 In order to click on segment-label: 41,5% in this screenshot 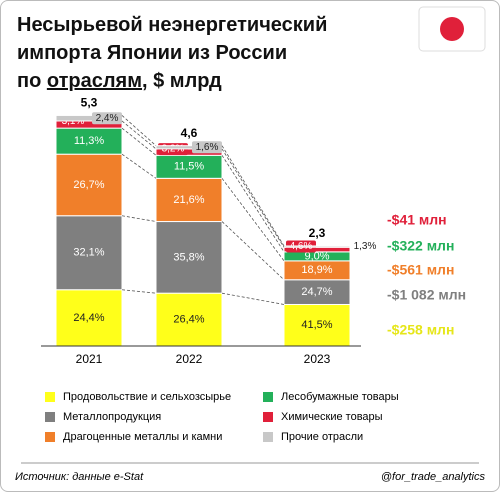, I will do `click(316, 325)`.